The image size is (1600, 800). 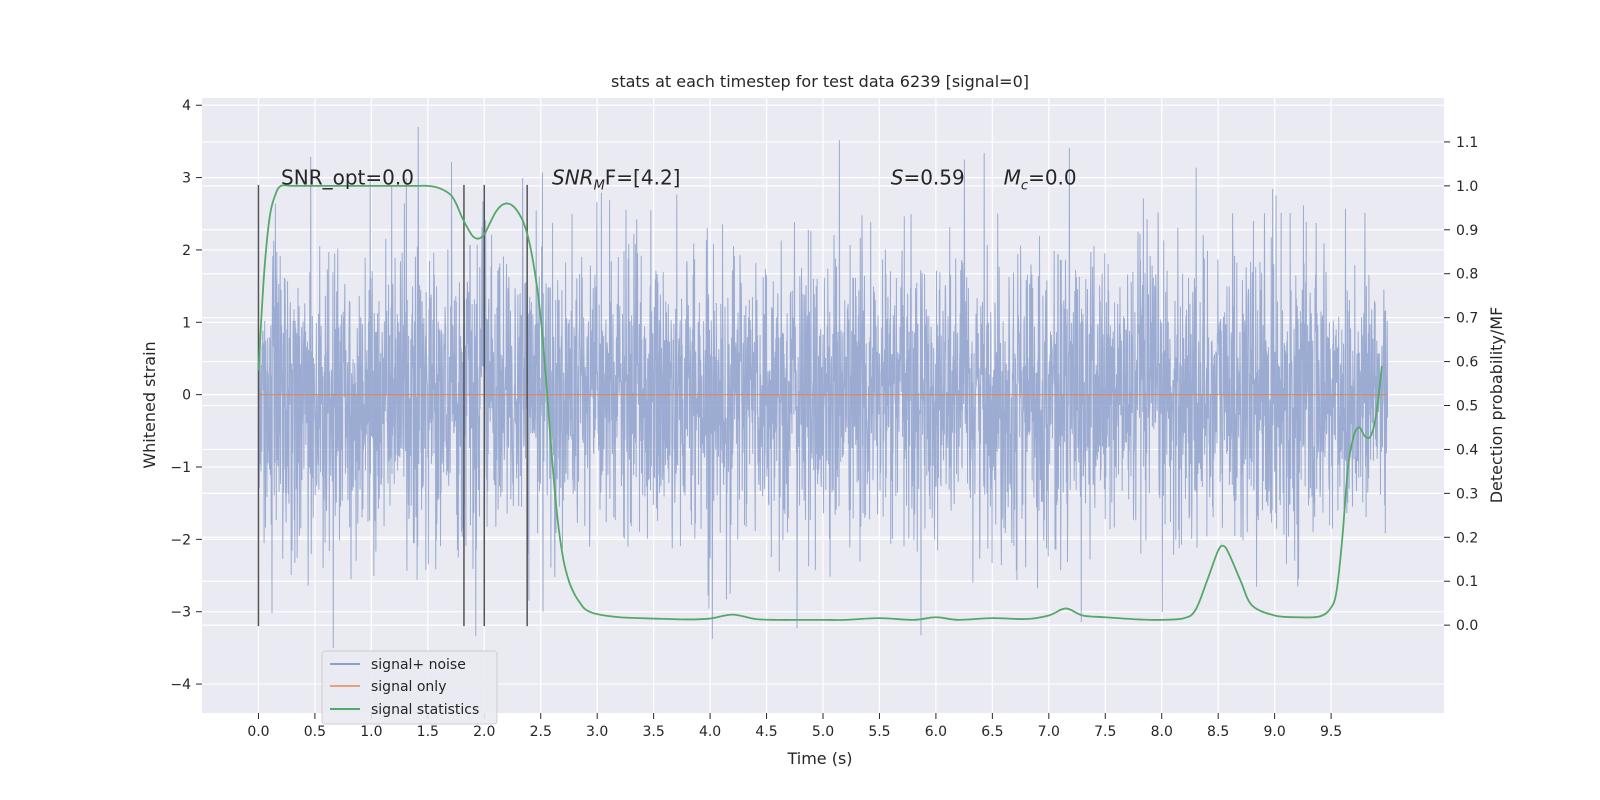 What do you see at coordinates (1467, 407) in the screenshot?
I see `y-right-tick-label-5: 0.5` at bounding box center [1467, 407].